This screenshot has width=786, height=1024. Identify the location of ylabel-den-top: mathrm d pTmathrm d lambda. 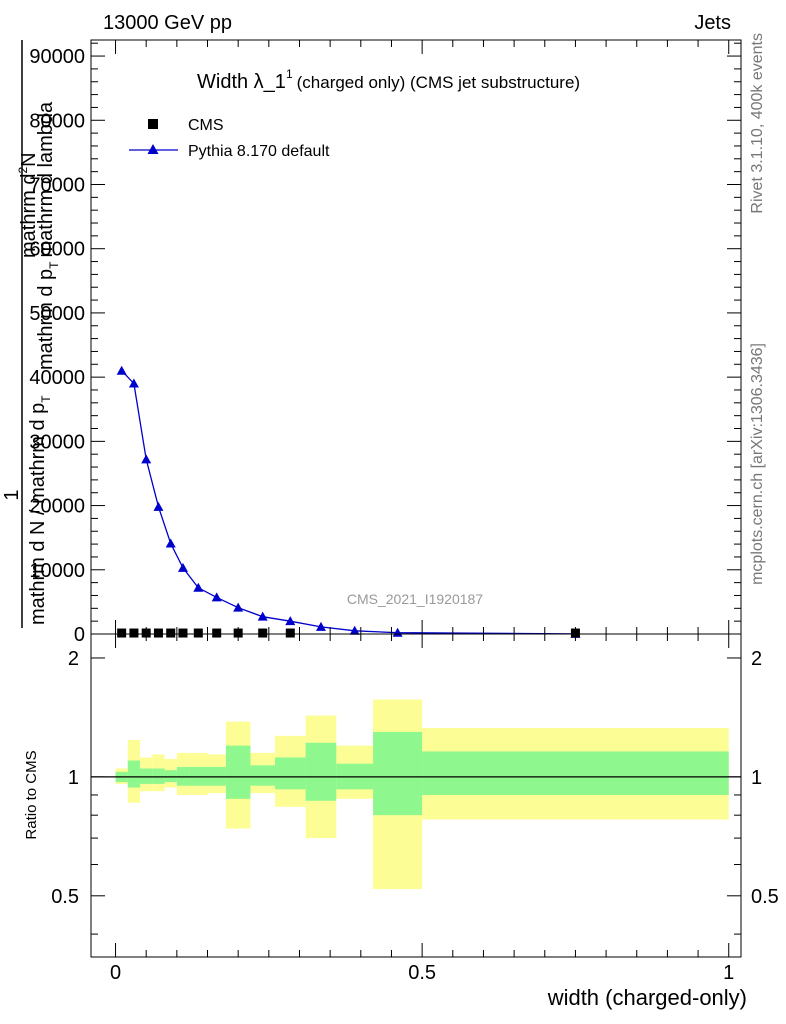
(48, 235).